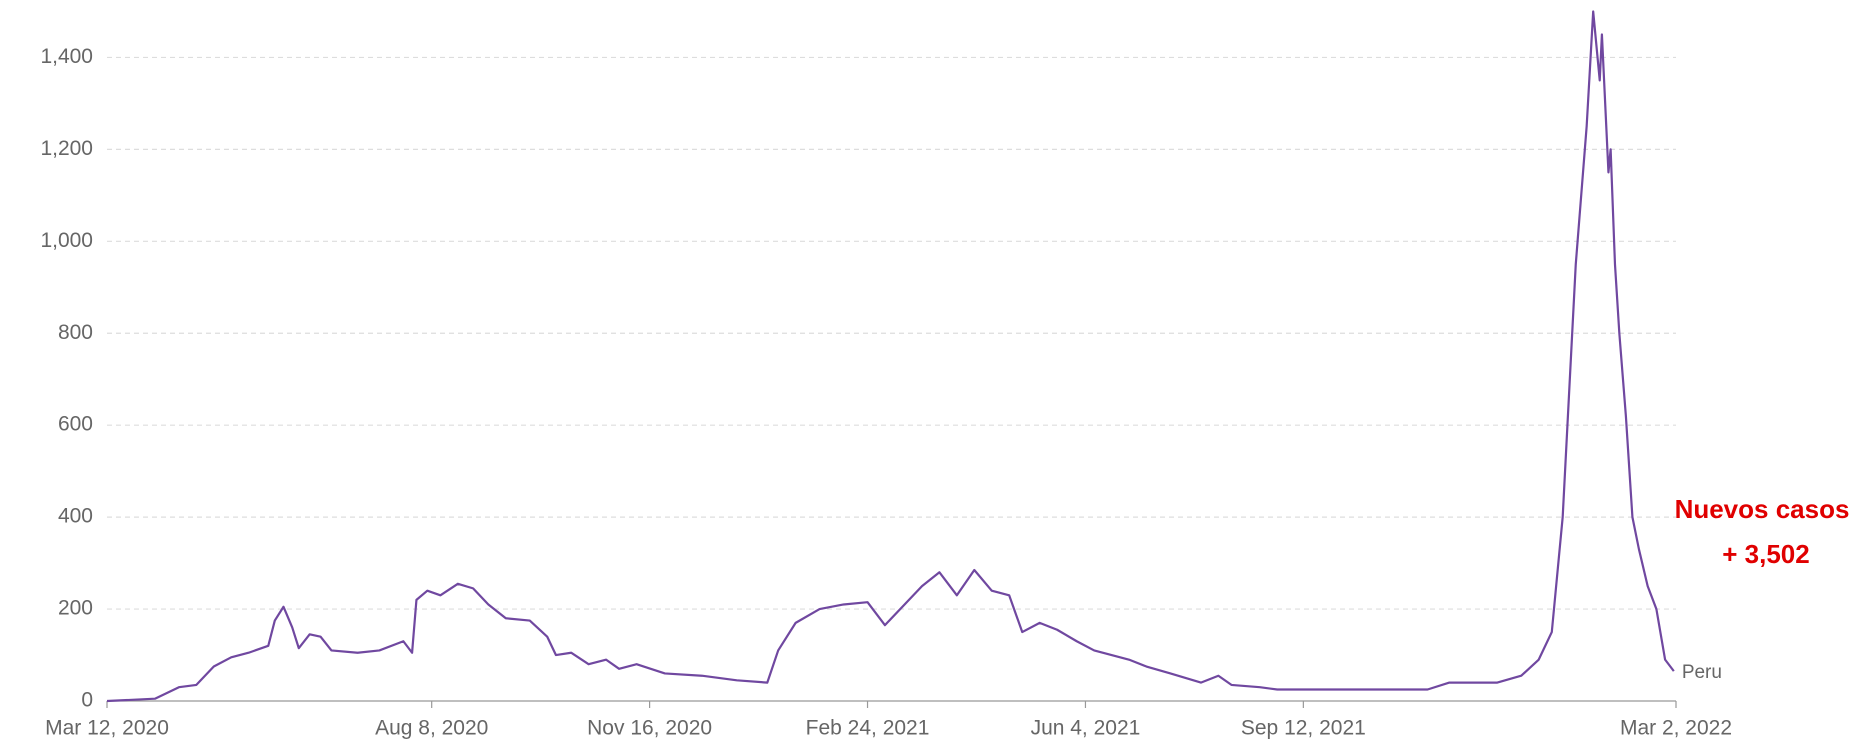  Describe the element at coordinates (649, 728) in the screenshot. I see `x-tick-label: Nov 16, 2020` at that location.